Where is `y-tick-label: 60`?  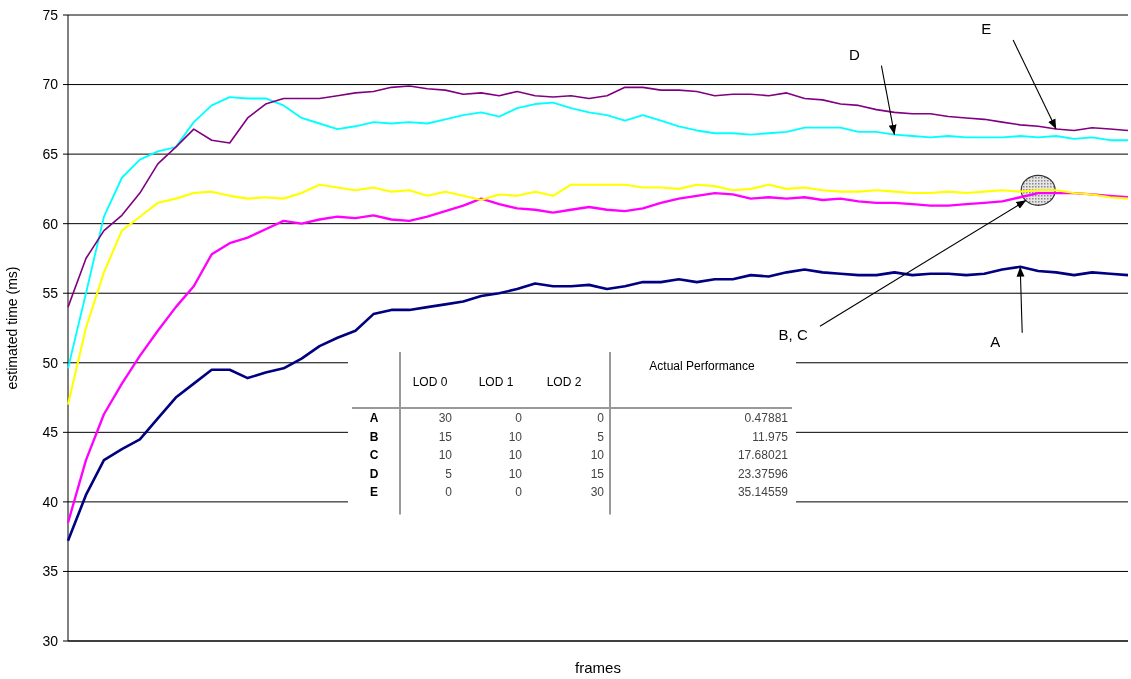
y-tick-label: 60 is located at coordinates (50, 223).